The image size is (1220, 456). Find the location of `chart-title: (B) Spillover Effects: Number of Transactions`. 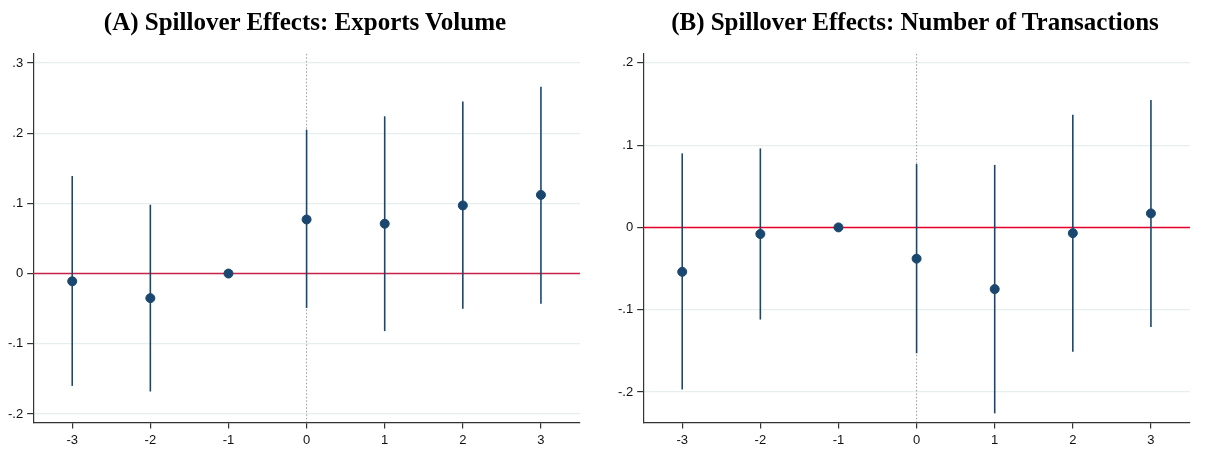

chart-title: (B) Spillover Effects: Number of Transactions is located at coordinates (915, 23).